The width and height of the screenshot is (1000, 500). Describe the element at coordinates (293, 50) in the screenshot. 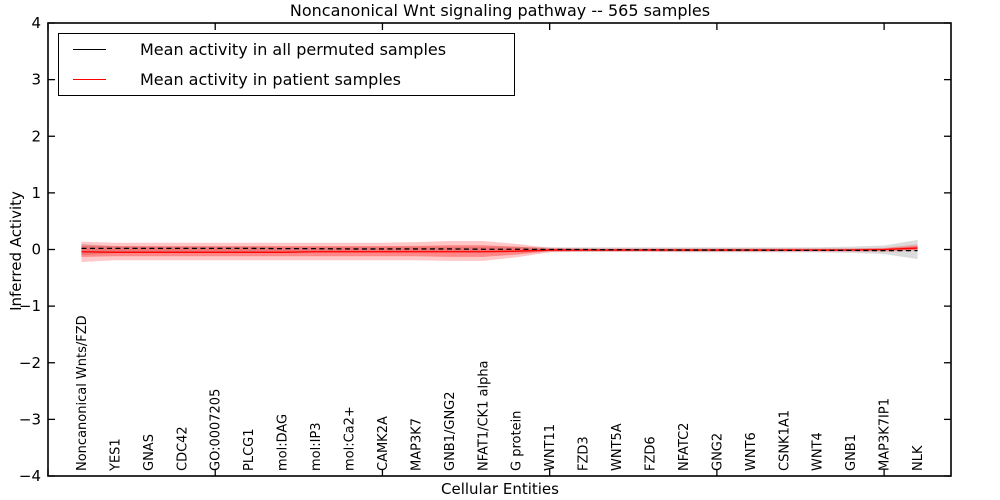

I see `legend-label-permuted: Mean activity in all permuted samples` at that location.